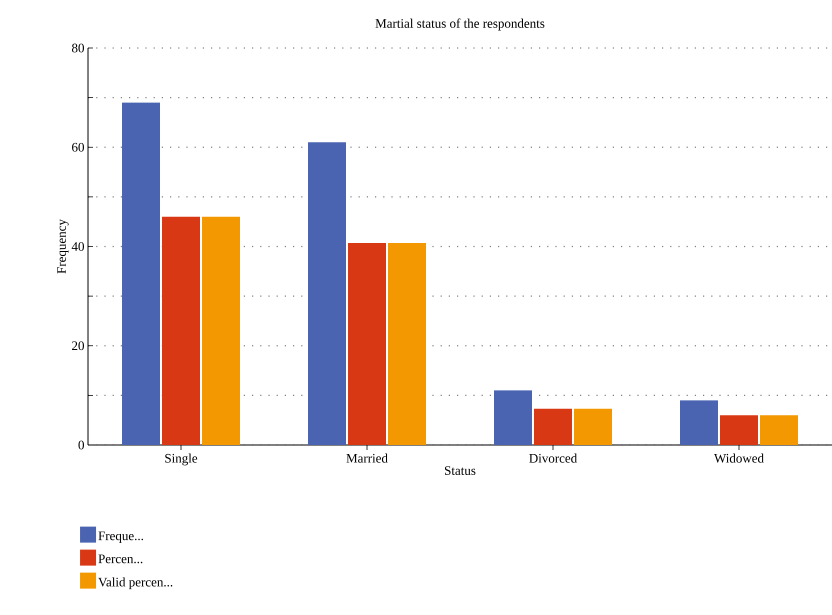 The height and width of the screenshot is (615, 832). Describe the element at coordinates (553, 458) in the screenshot. I see `x-tick-label: Divorced` at that location.